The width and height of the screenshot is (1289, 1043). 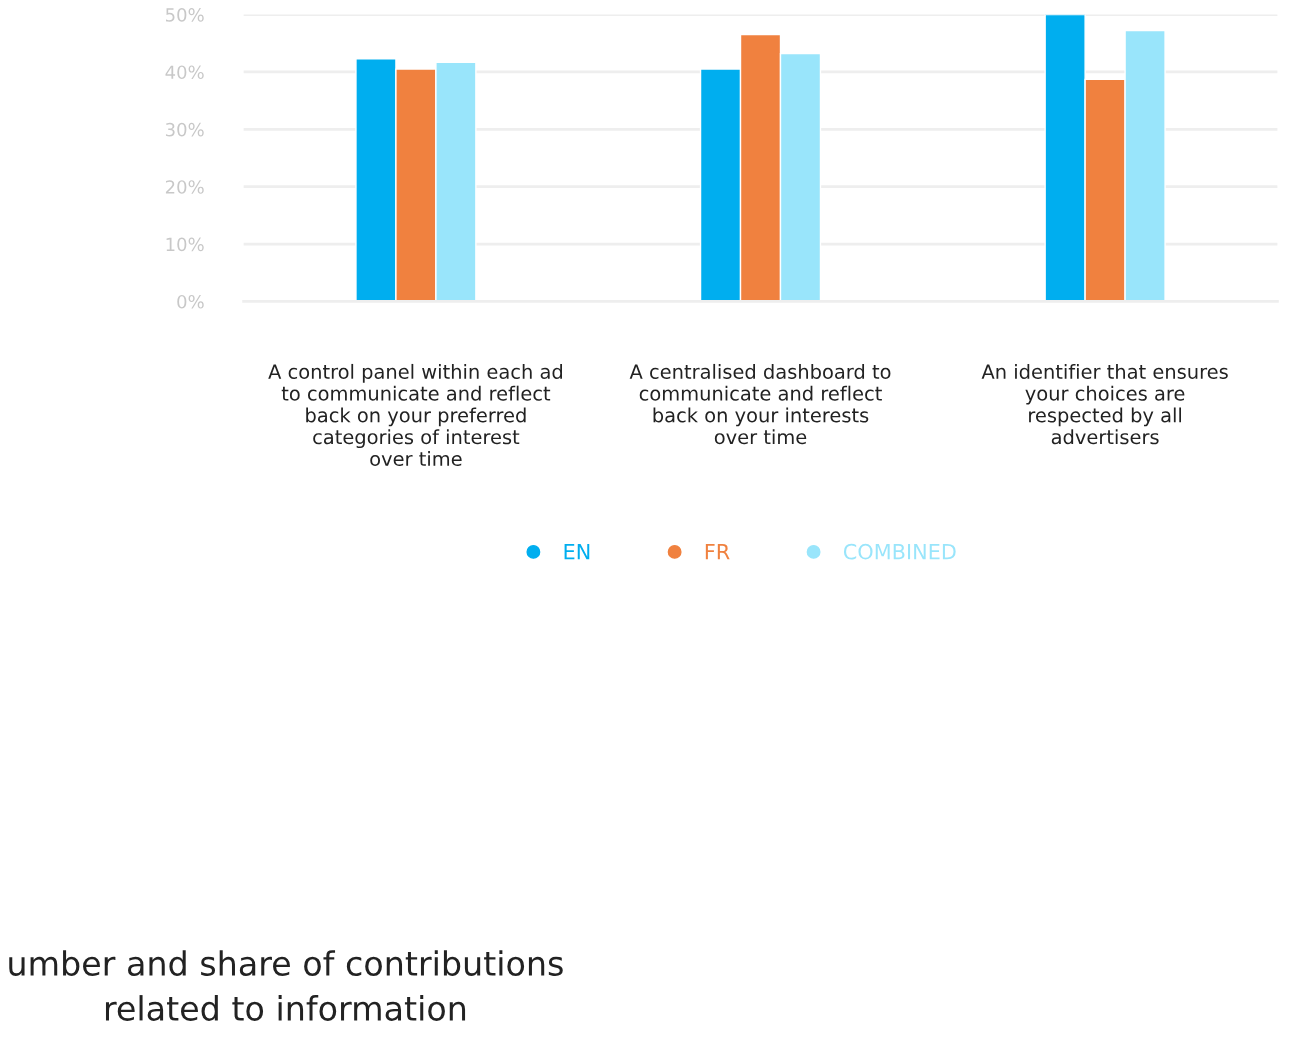 I want to click on x-tick-label: A centralised dashboard to communicate and reflect back on your interests over time, so click(x=760, y=404).